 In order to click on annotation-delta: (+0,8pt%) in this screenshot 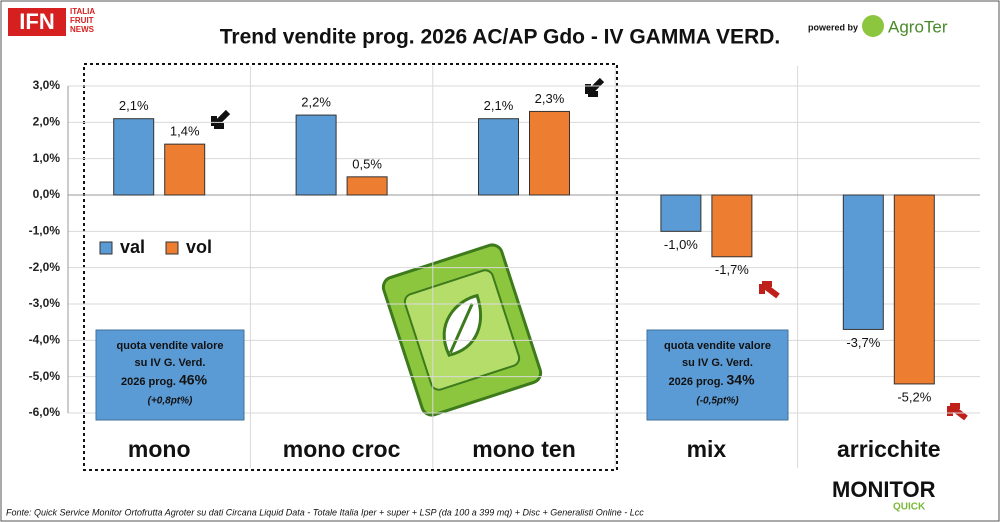, I will do `click(170, 401)`.